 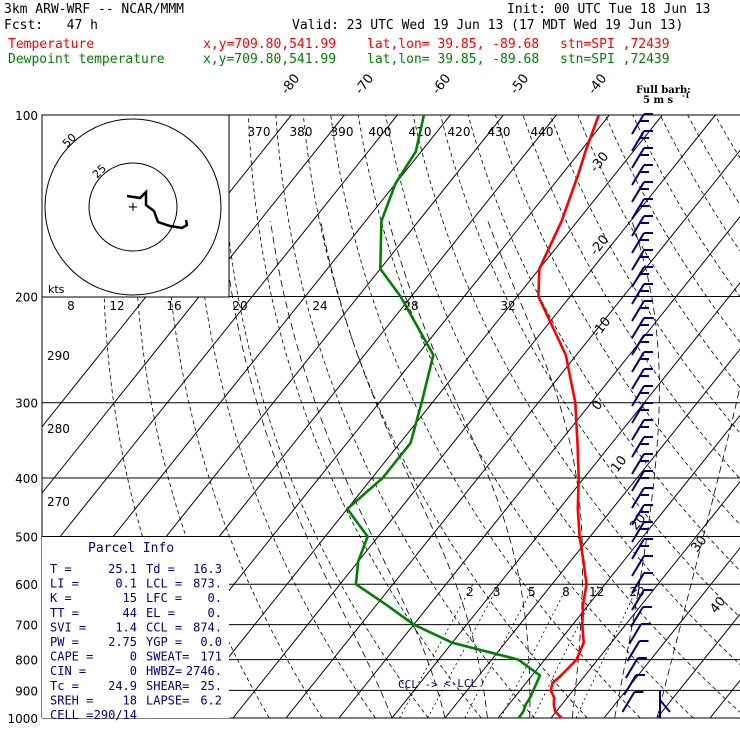 I want to click on isotherm-label: -20, so click(x=599, y=245).